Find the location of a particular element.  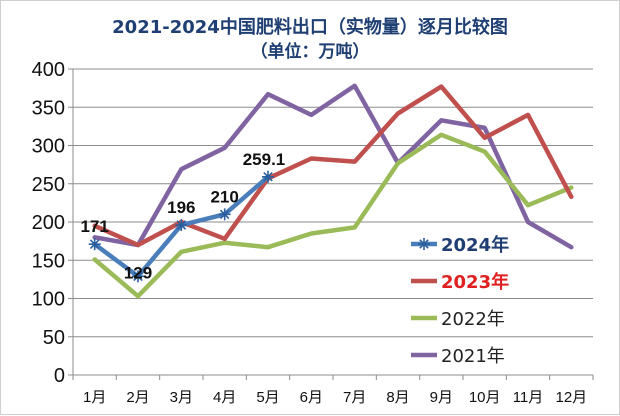

y-tick-label: 350 is located at coordinates (48, 108).